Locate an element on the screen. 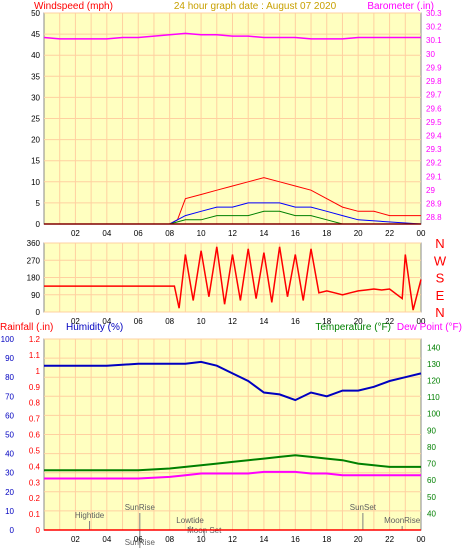  rainfall-tick: 1 is located at coordinates (38, 371).